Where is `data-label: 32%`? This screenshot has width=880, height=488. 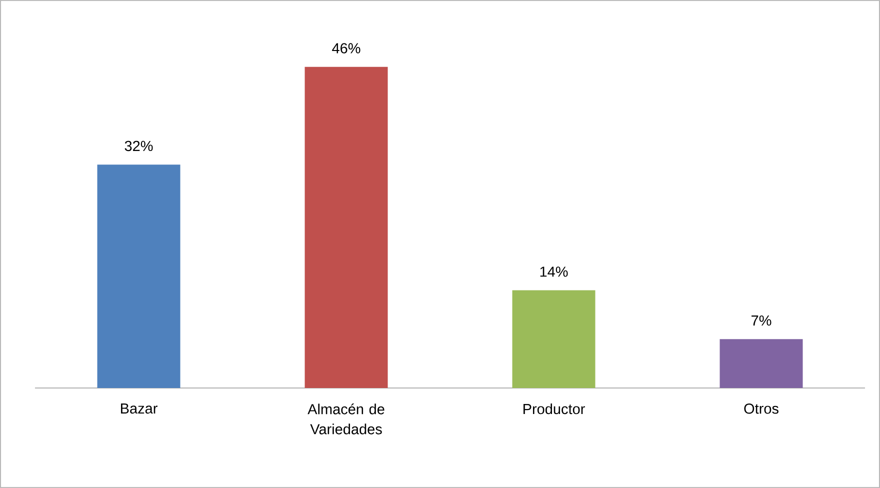
data-label: 32% is located at coordinates (138, 146).